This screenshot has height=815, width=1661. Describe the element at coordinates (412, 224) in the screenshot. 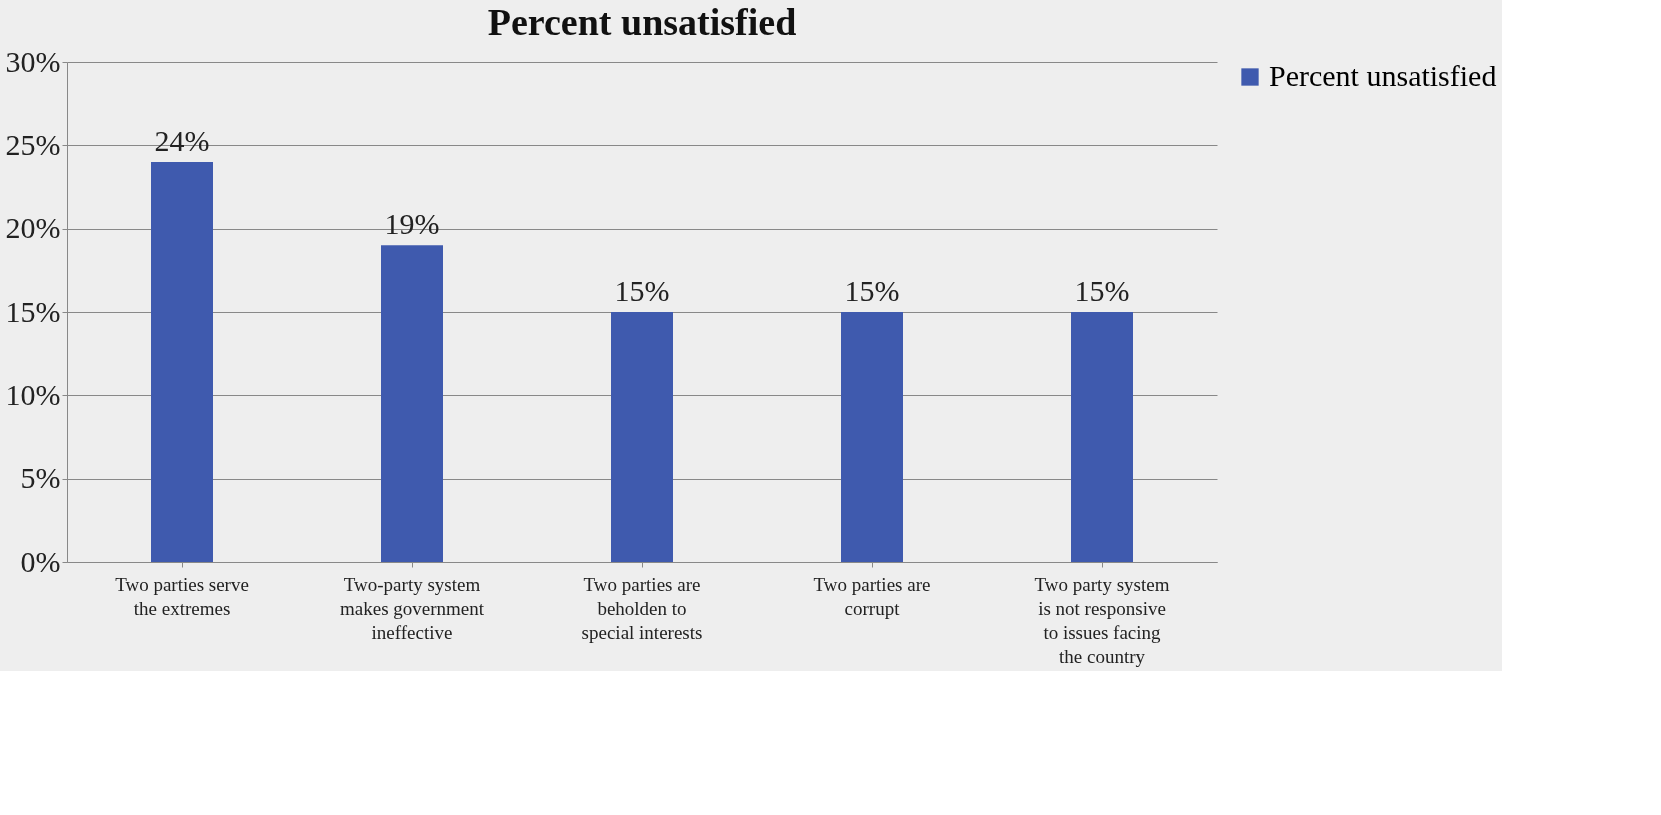

I see `data-label: 19%` at that location.